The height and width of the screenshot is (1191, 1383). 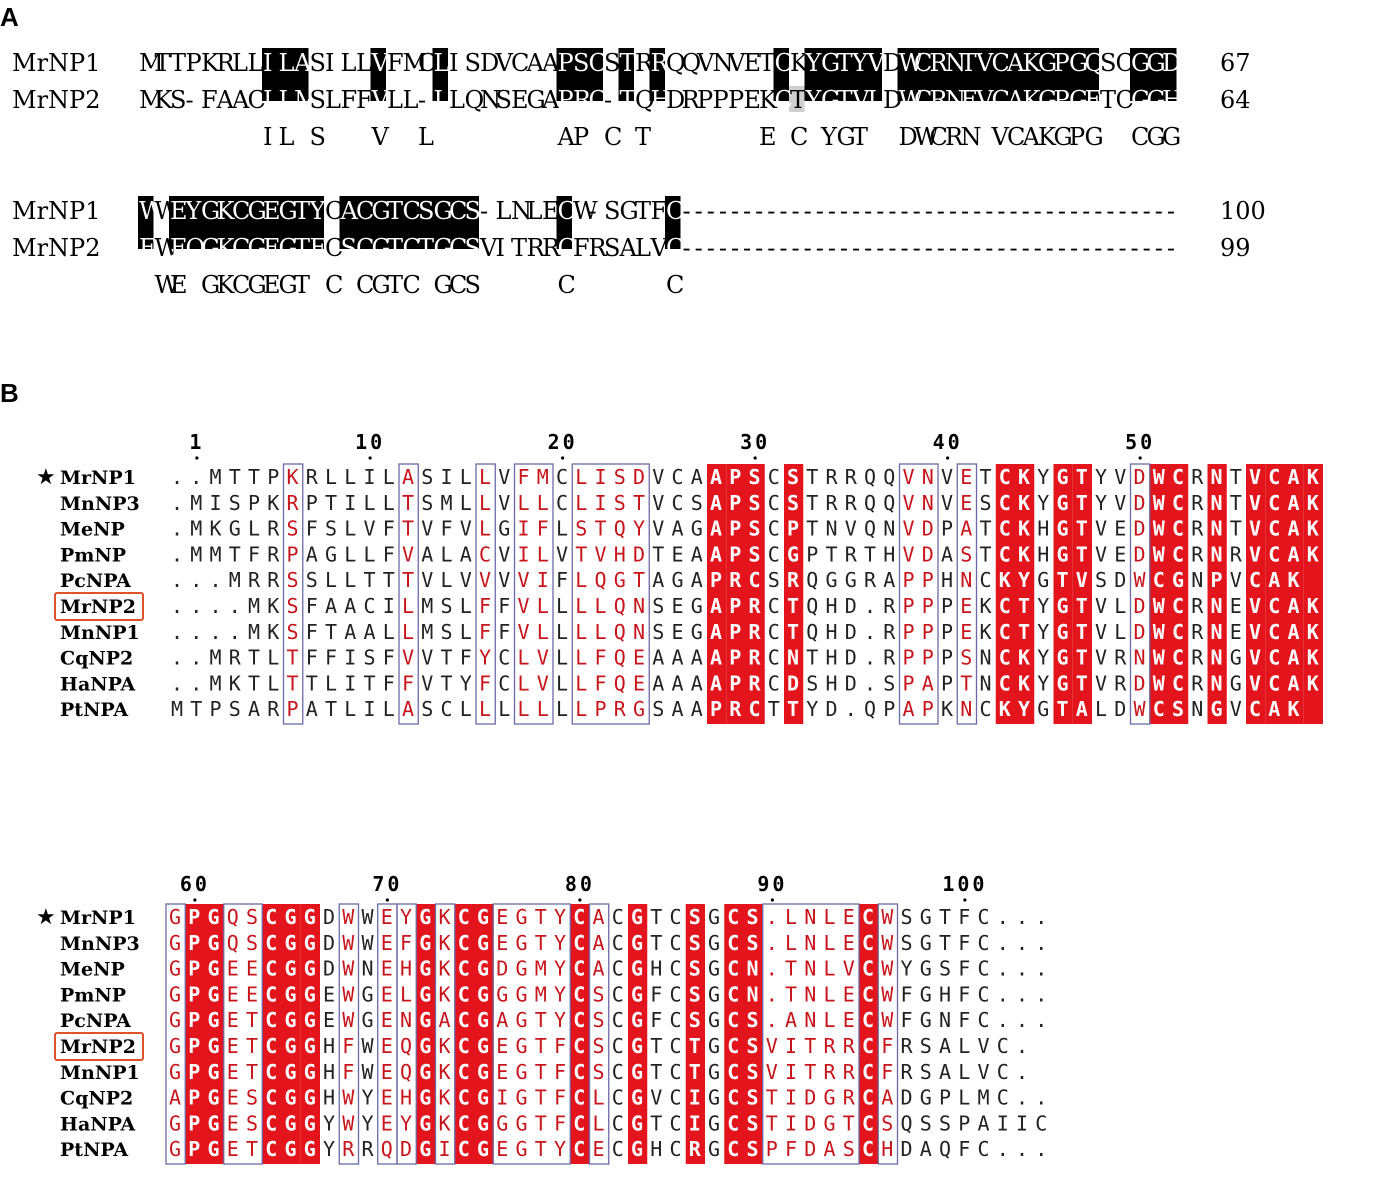 What do you see at coordinates (563, 442) in the screenshot?
I see `ruler-tick-label: 20` at bounding box center [563, 442].